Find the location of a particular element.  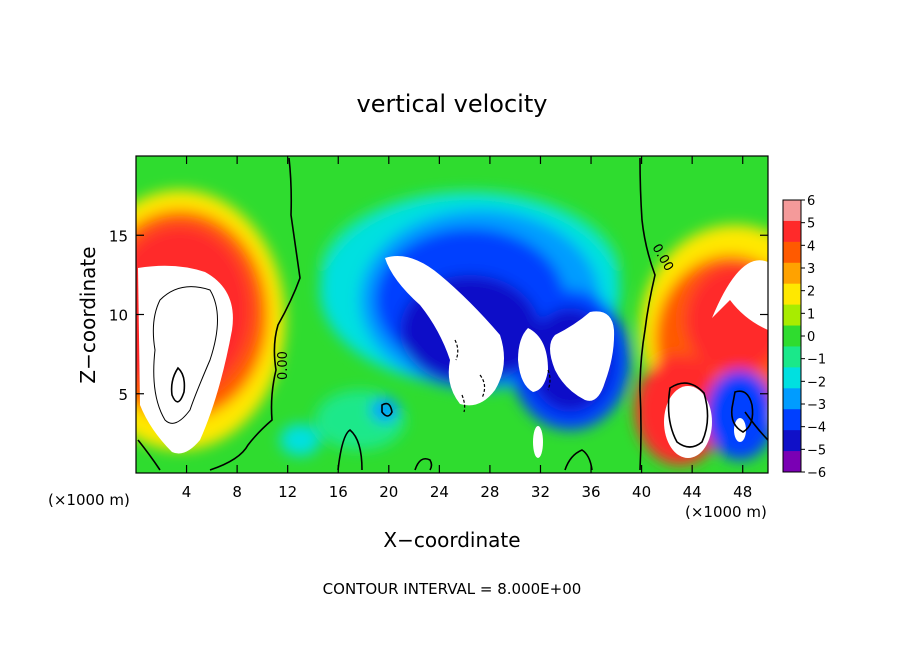

x-tick-label: 44 is located at coordinates (692, 492).